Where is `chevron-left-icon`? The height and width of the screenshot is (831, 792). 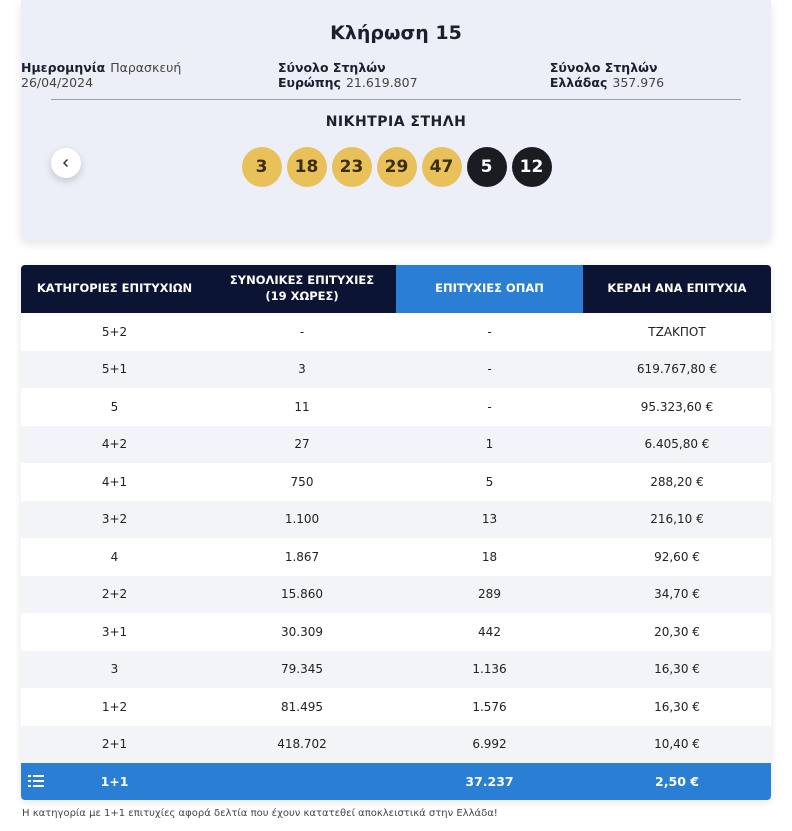
chevron-left-icon is located at coordinates (65, 163).